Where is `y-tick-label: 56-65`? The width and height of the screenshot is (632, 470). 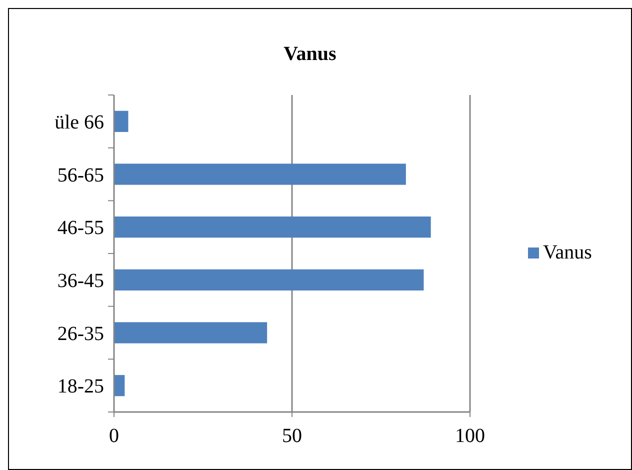 y-tick-label: 56-65 is located at coordinates (80, 175).